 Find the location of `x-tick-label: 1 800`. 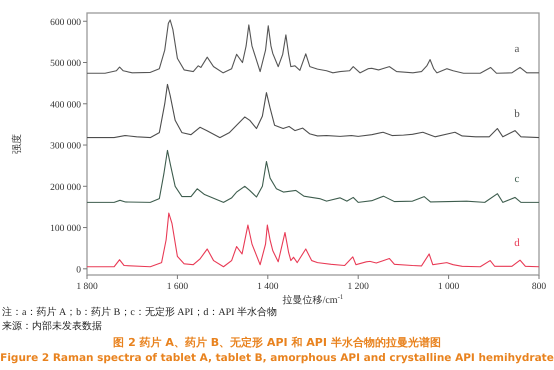

x-tick-label: 1 800 is located at coordinates (87, 287).